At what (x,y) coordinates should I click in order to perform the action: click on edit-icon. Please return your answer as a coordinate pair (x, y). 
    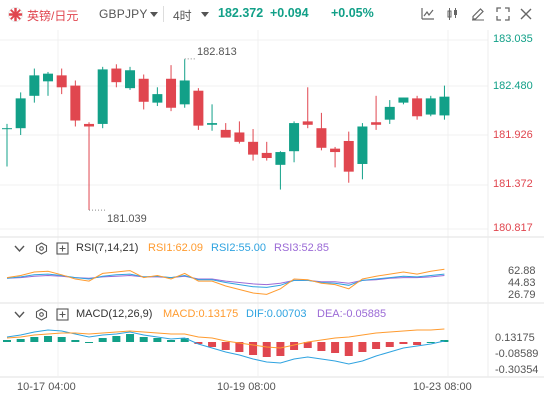
    Looking at the image, I should click on (478, 14).